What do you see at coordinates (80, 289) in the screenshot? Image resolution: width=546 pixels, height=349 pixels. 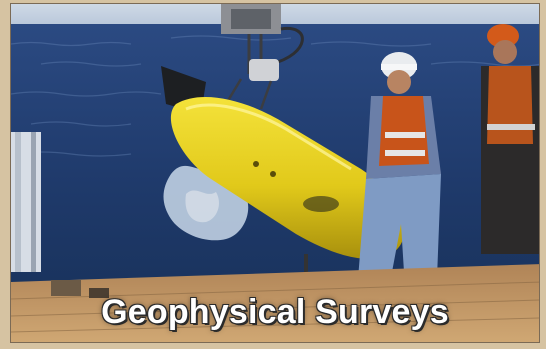 I see `deck-cleats` at bounding box center [80, 289].